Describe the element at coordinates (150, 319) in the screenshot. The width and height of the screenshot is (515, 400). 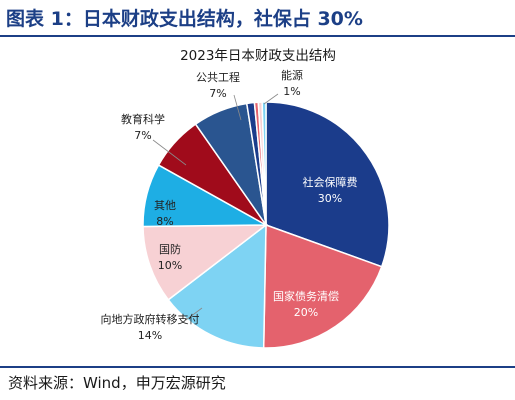
I see `slice-label: 向地方政府转移支付` at that location.